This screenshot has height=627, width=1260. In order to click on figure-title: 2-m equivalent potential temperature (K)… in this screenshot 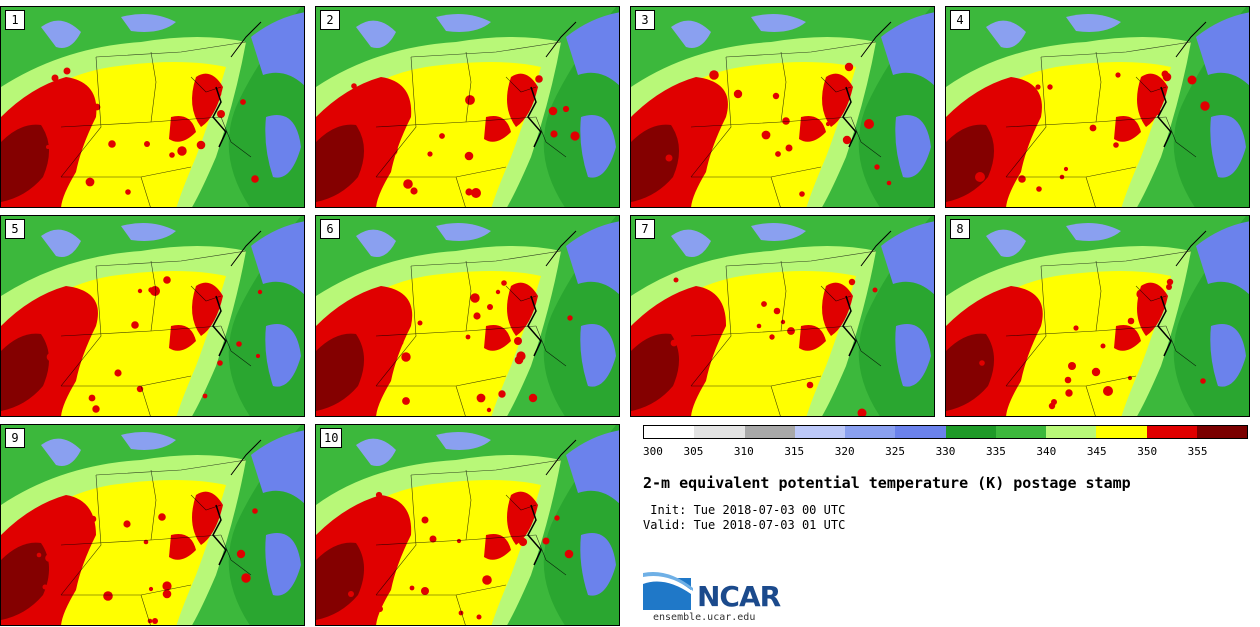, I will do `click(887, 483)`.